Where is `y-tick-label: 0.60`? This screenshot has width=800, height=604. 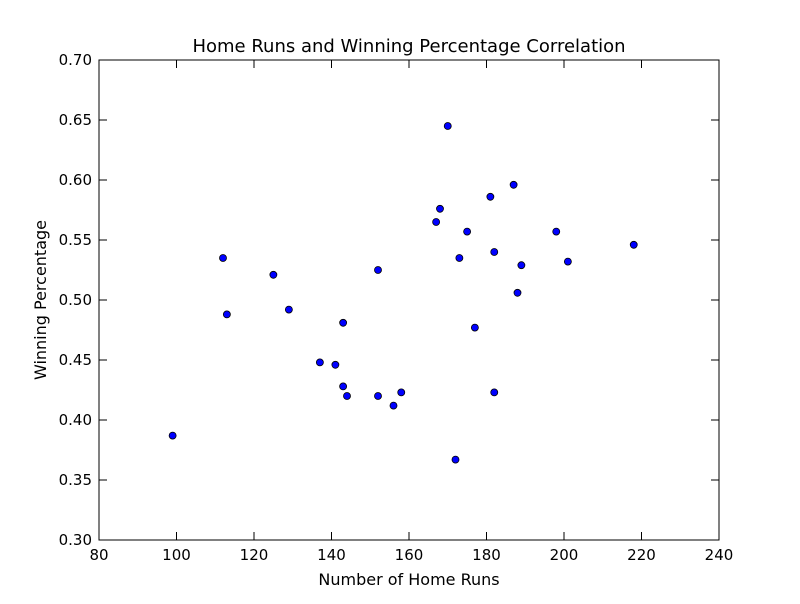
y-tick-label: 0.60 is located at coordinates (75, 180).